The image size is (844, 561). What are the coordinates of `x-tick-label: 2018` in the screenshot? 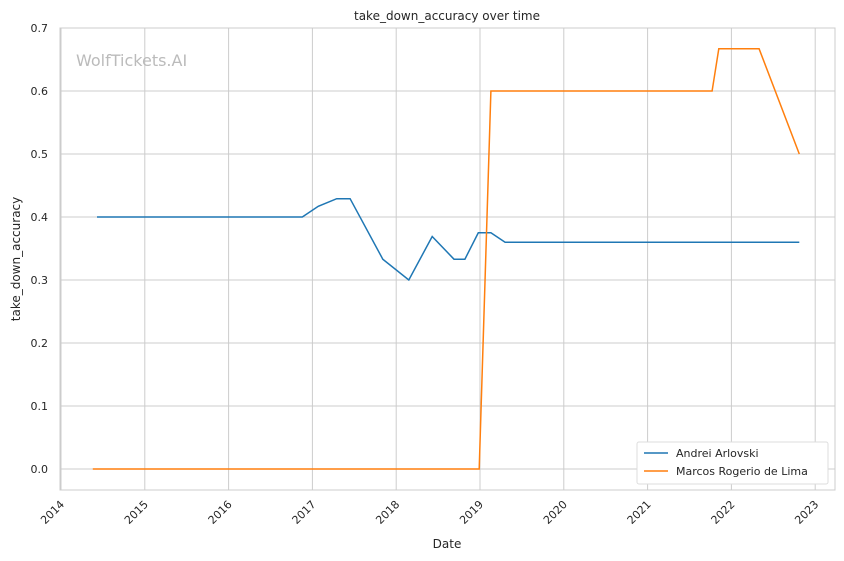 It's located at (387, 512).